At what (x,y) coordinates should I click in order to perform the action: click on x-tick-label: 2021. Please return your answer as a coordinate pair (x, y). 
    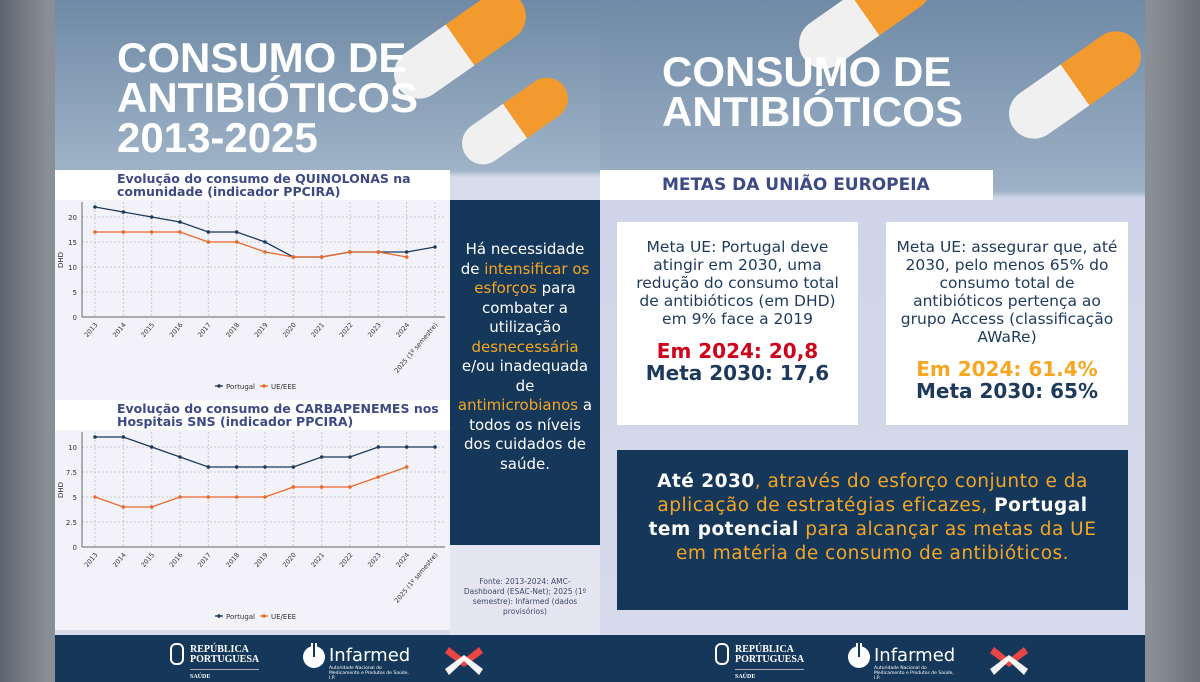
    Looking at the image, I should click on (317, 560).